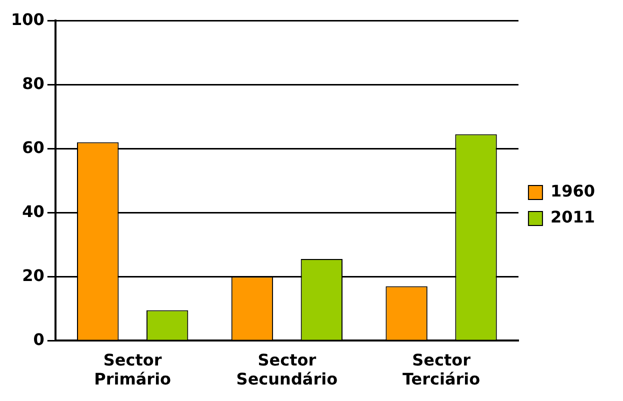 Image resolution: width=623 pixels, height=401 pixels. Describe the element at coordinates (33, 275) in the screenshot. I see `y-tick-label: 20` at that location.